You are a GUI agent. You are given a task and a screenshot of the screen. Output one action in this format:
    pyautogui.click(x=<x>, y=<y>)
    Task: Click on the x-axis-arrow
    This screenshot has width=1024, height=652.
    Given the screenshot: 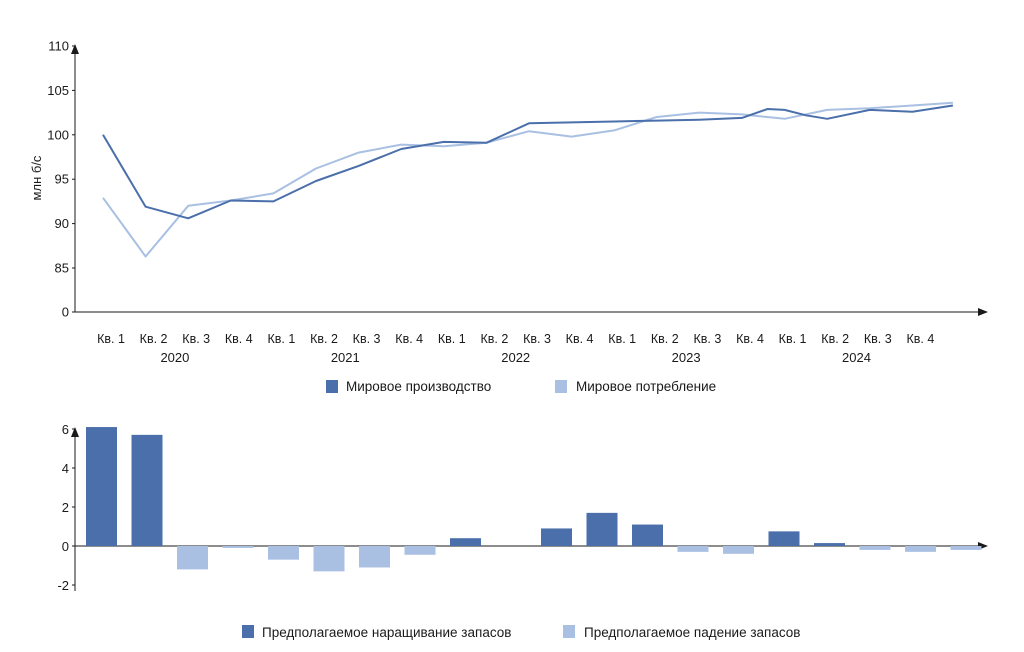 What is the action you would take?
    pyautogui.click(x=983, y=312)
    